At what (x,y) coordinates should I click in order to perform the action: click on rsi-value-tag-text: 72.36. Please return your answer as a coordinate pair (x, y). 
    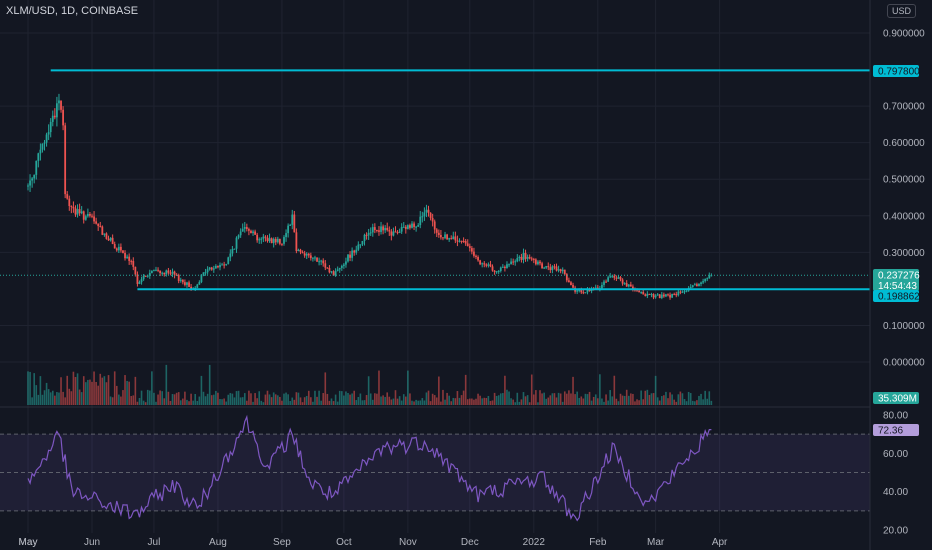
    Looking at the image, I should click on (890, 431).